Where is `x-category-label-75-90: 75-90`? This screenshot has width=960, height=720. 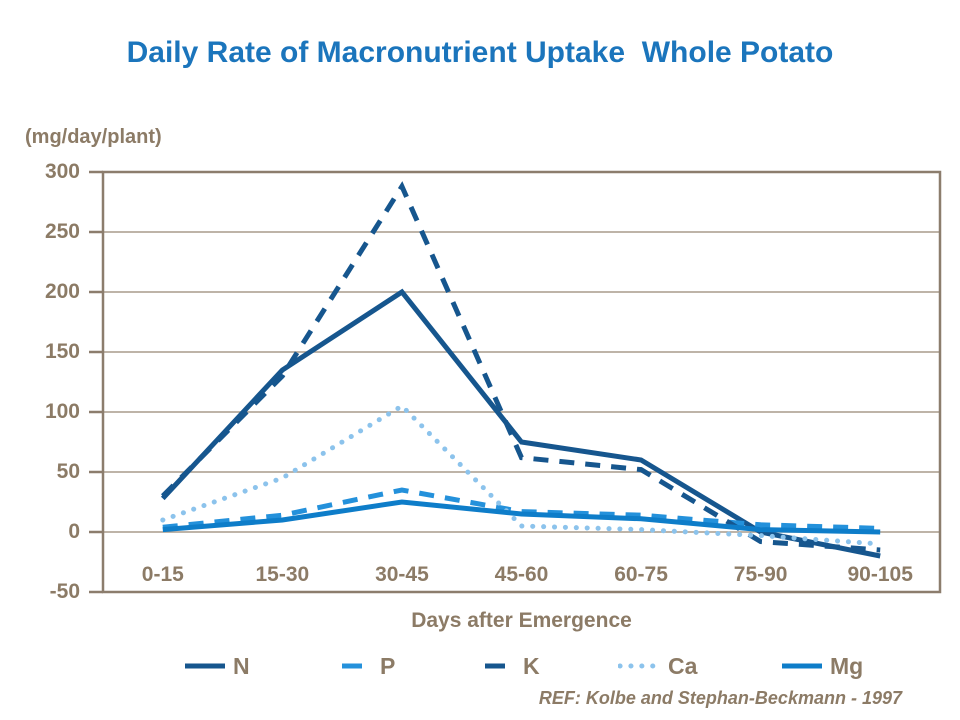
x-category-label-75-90: 75-90 is located at coordinates (760, 574).